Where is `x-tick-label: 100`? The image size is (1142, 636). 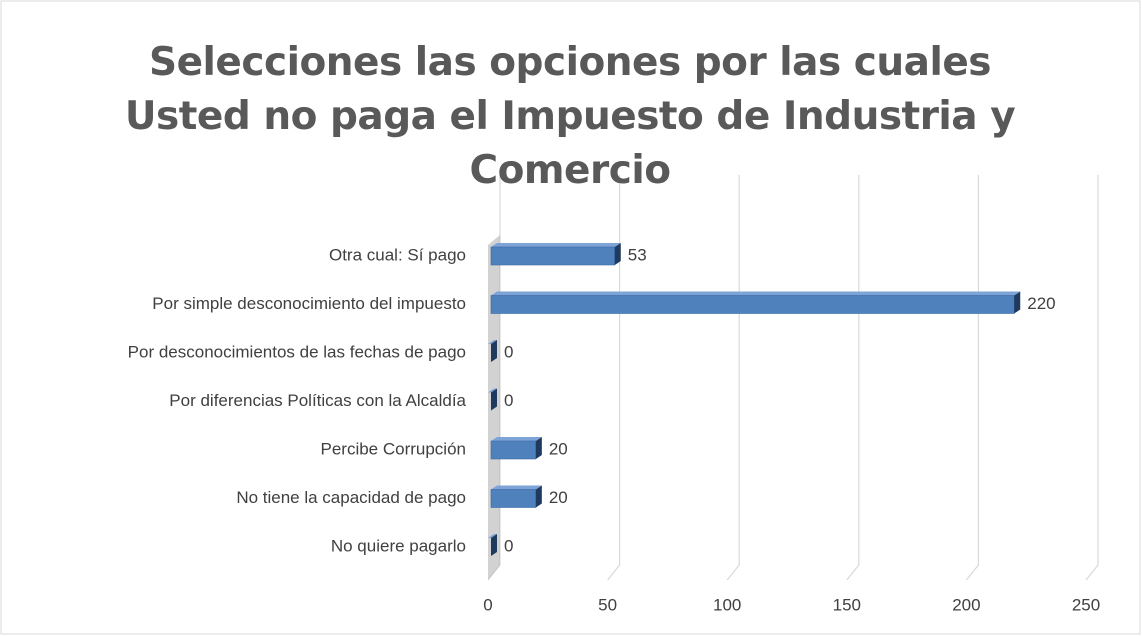
x-tick-label: 100 is located at coordinates (727, 604).